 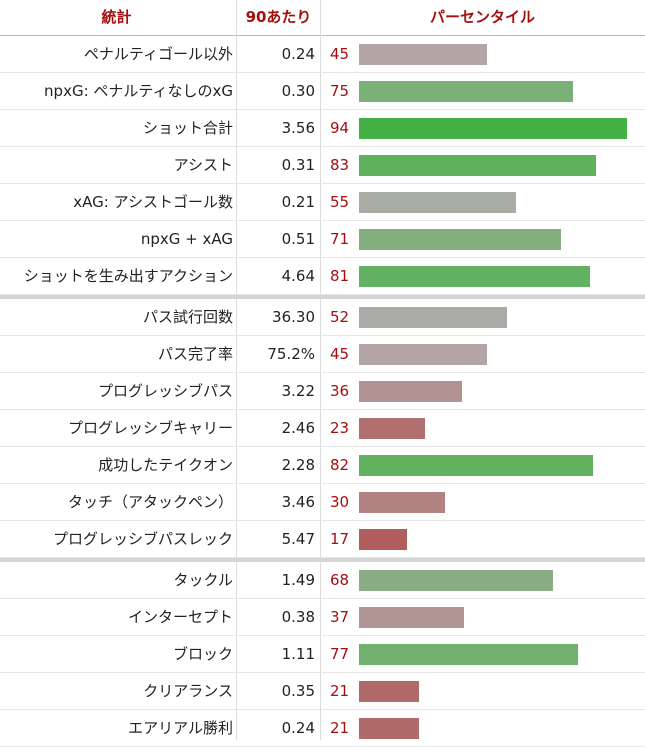 What do you see at coordinates (298, 539) in the screenshot?
I see `per90-value: 5.47` at bounding box center [298, 539].